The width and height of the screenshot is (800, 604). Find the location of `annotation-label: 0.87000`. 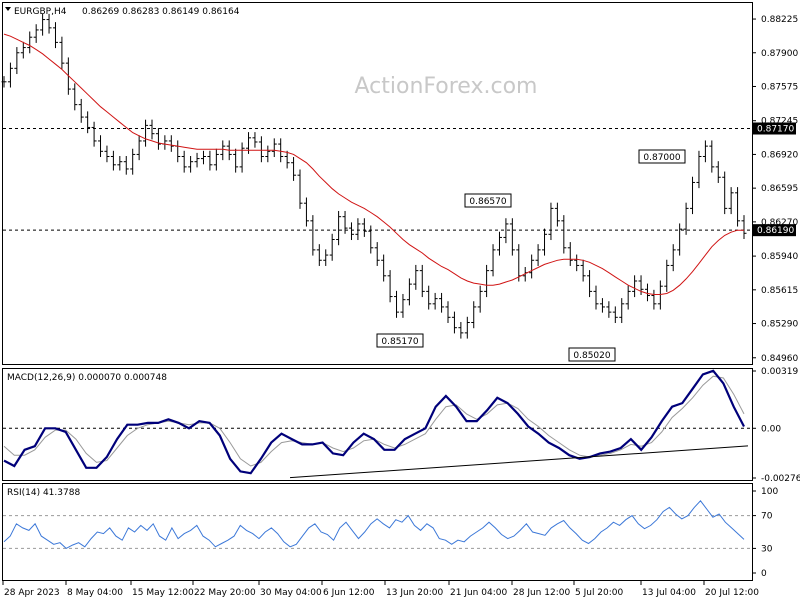

annotation-label: 0.87000 is located at coordinates (661, 158).